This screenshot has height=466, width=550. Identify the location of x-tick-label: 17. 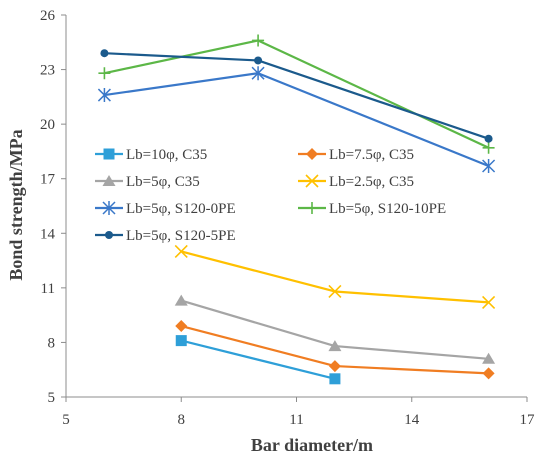
(528, 420).